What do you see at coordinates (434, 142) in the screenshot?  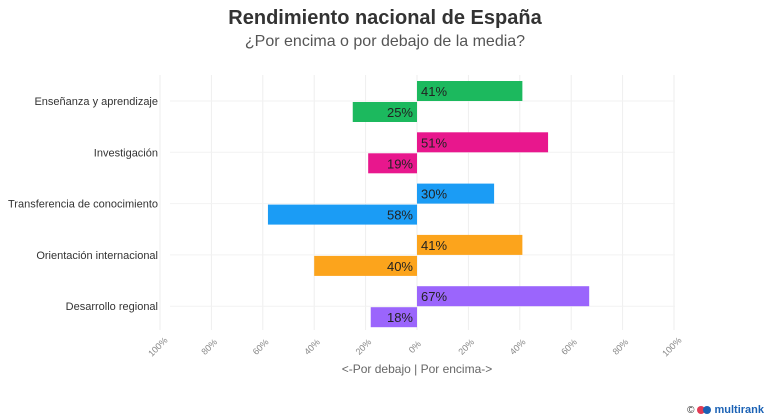 I see `bar-above-label: 51%` at bounding box center [434, 142].